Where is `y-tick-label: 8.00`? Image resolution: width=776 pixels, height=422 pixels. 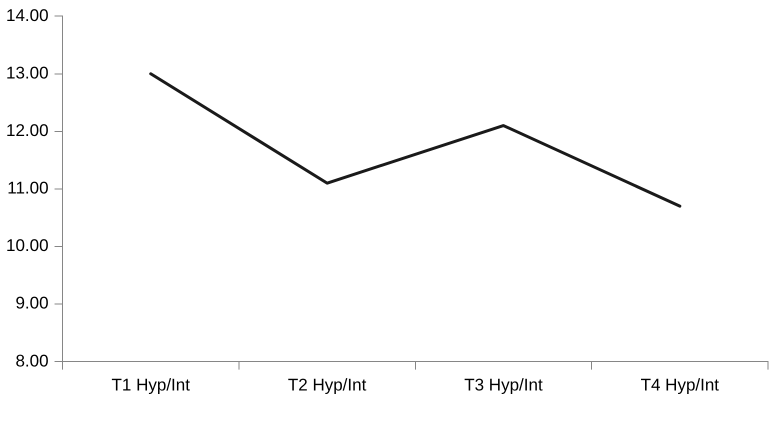 y-tick-label: 8.00 is located at coordinates (32, 360).